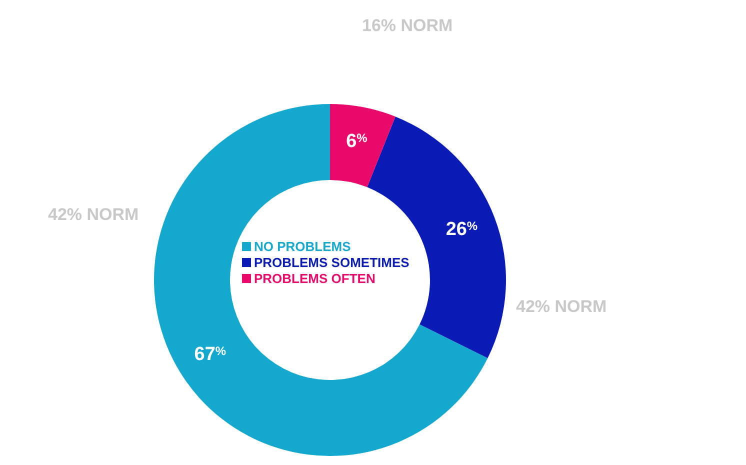 This screenshot has width=746, height=465. What do you see at coordinates (357, 141) in the screenshot?
I see `data-label: 6%` at bounding box center [357, 141].